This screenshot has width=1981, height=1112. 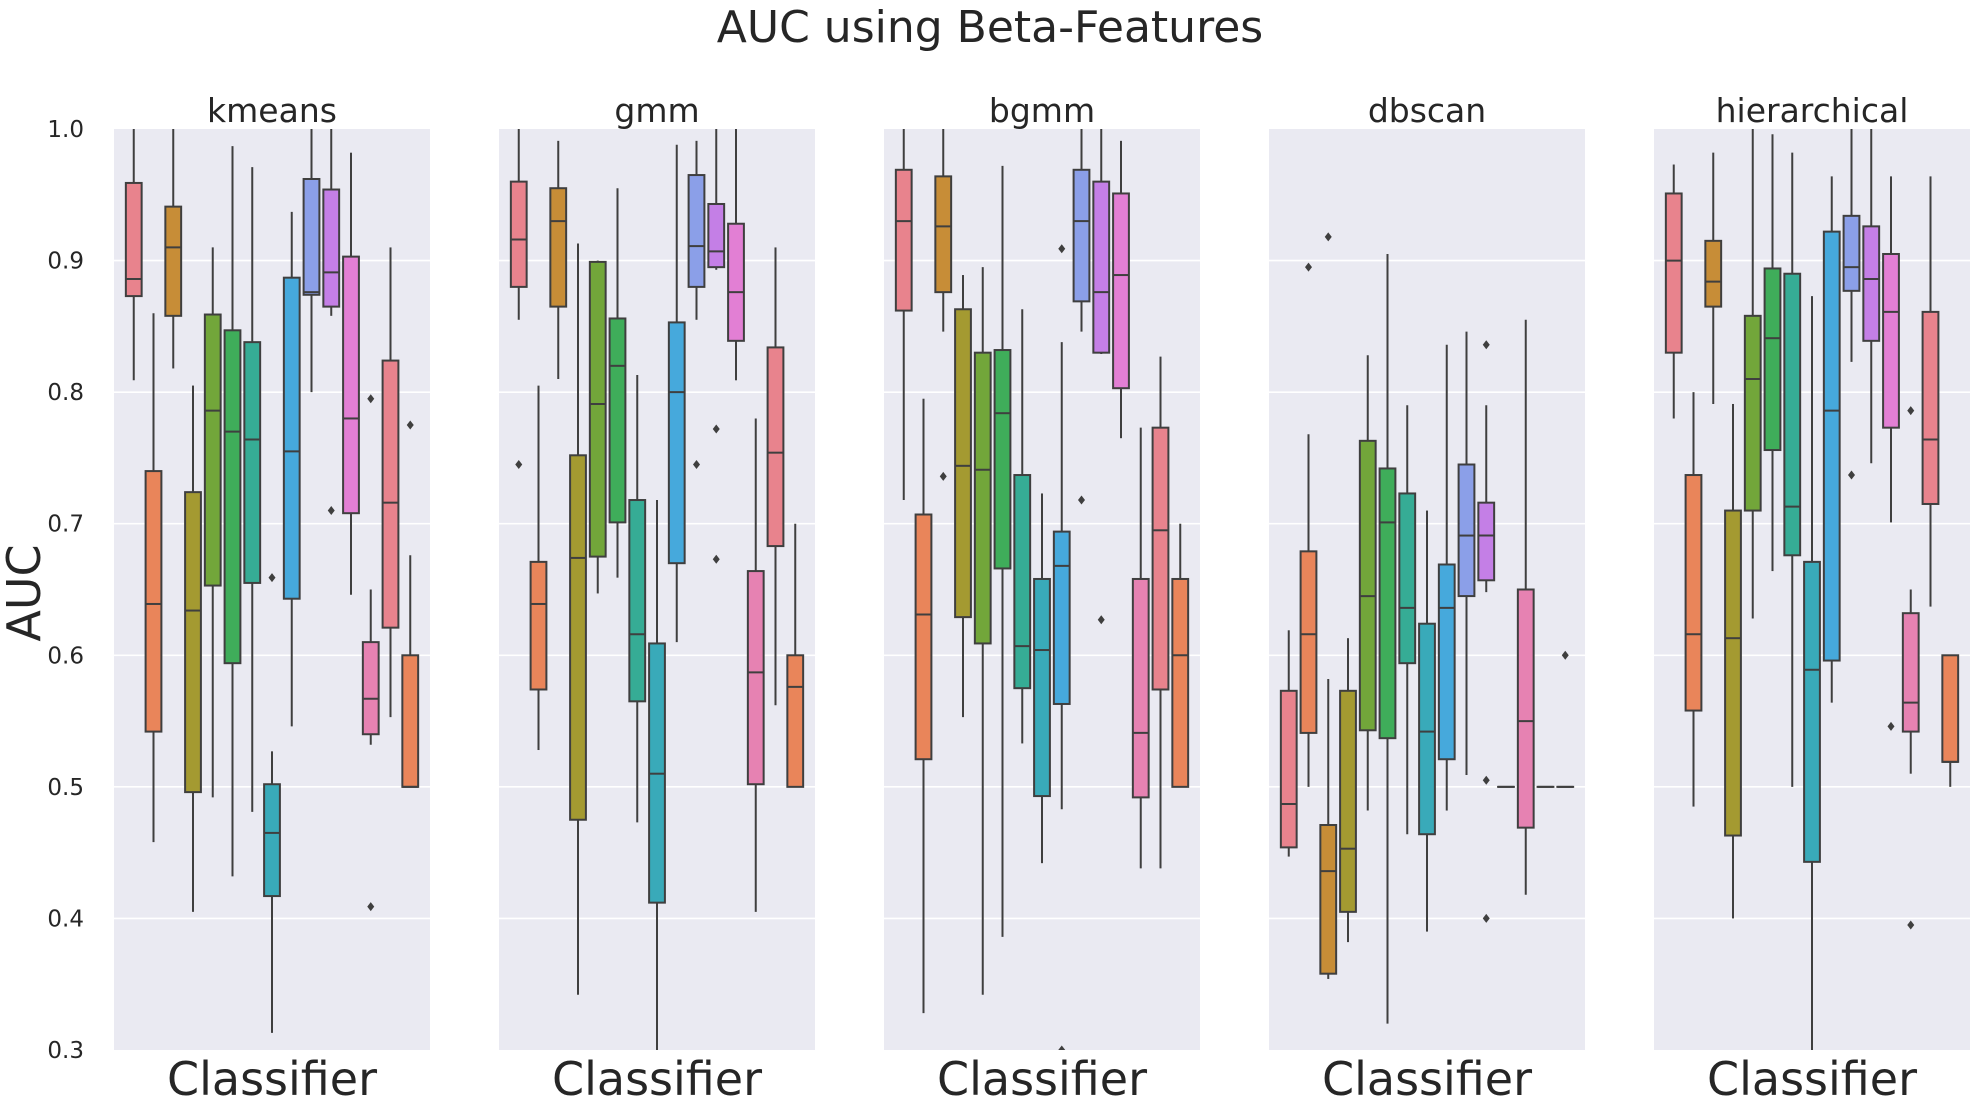 What do you see at coordinates (25, 592) in the screenshot?
I see `y-axis-label: AUC` at bounding box center [25, 592].